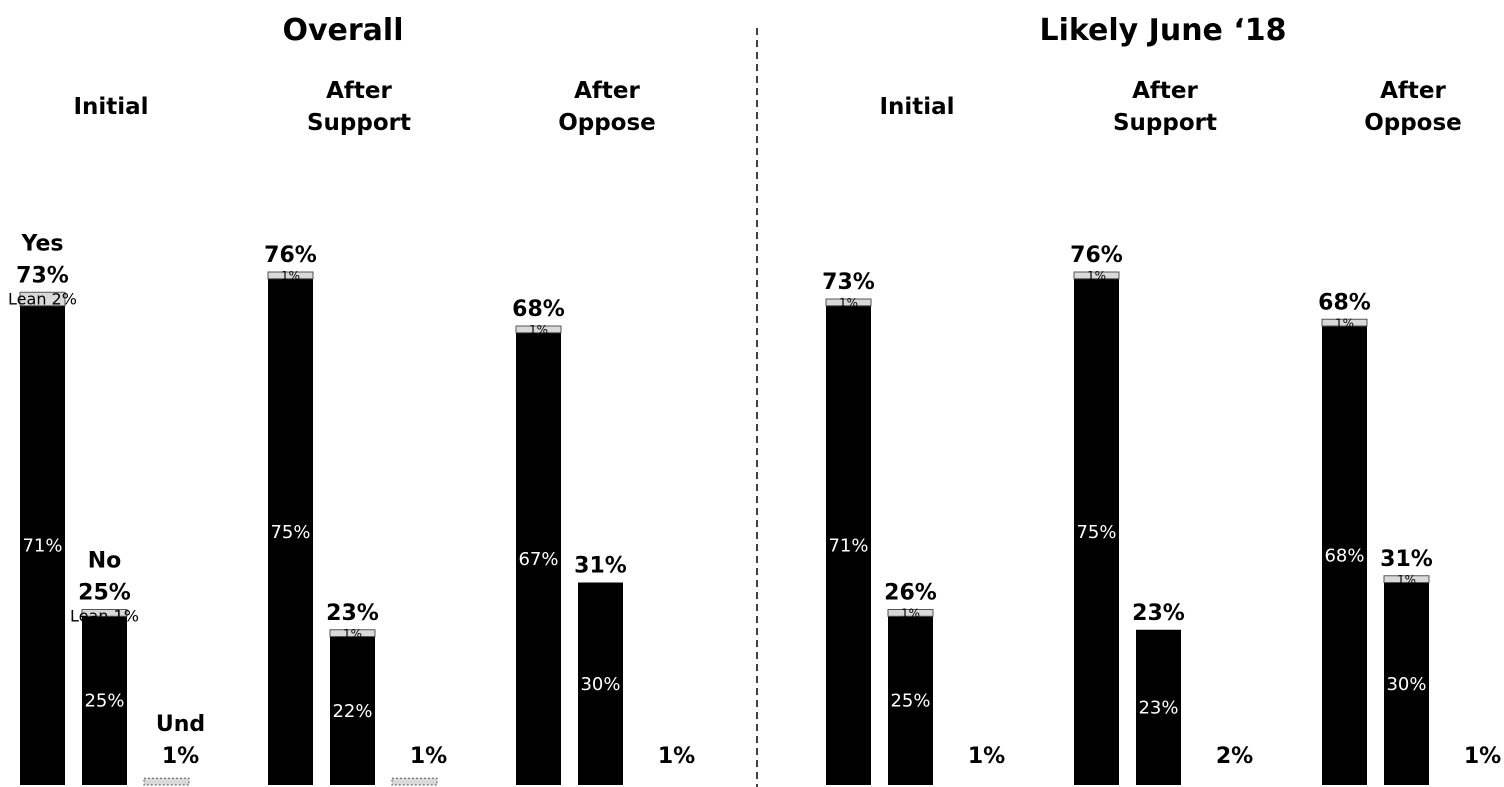 Image resolution: width=1504 pixels, height=787 pixels. I want to click on likely-1-bar-1-lean-label: 1%, so click(848, 303).